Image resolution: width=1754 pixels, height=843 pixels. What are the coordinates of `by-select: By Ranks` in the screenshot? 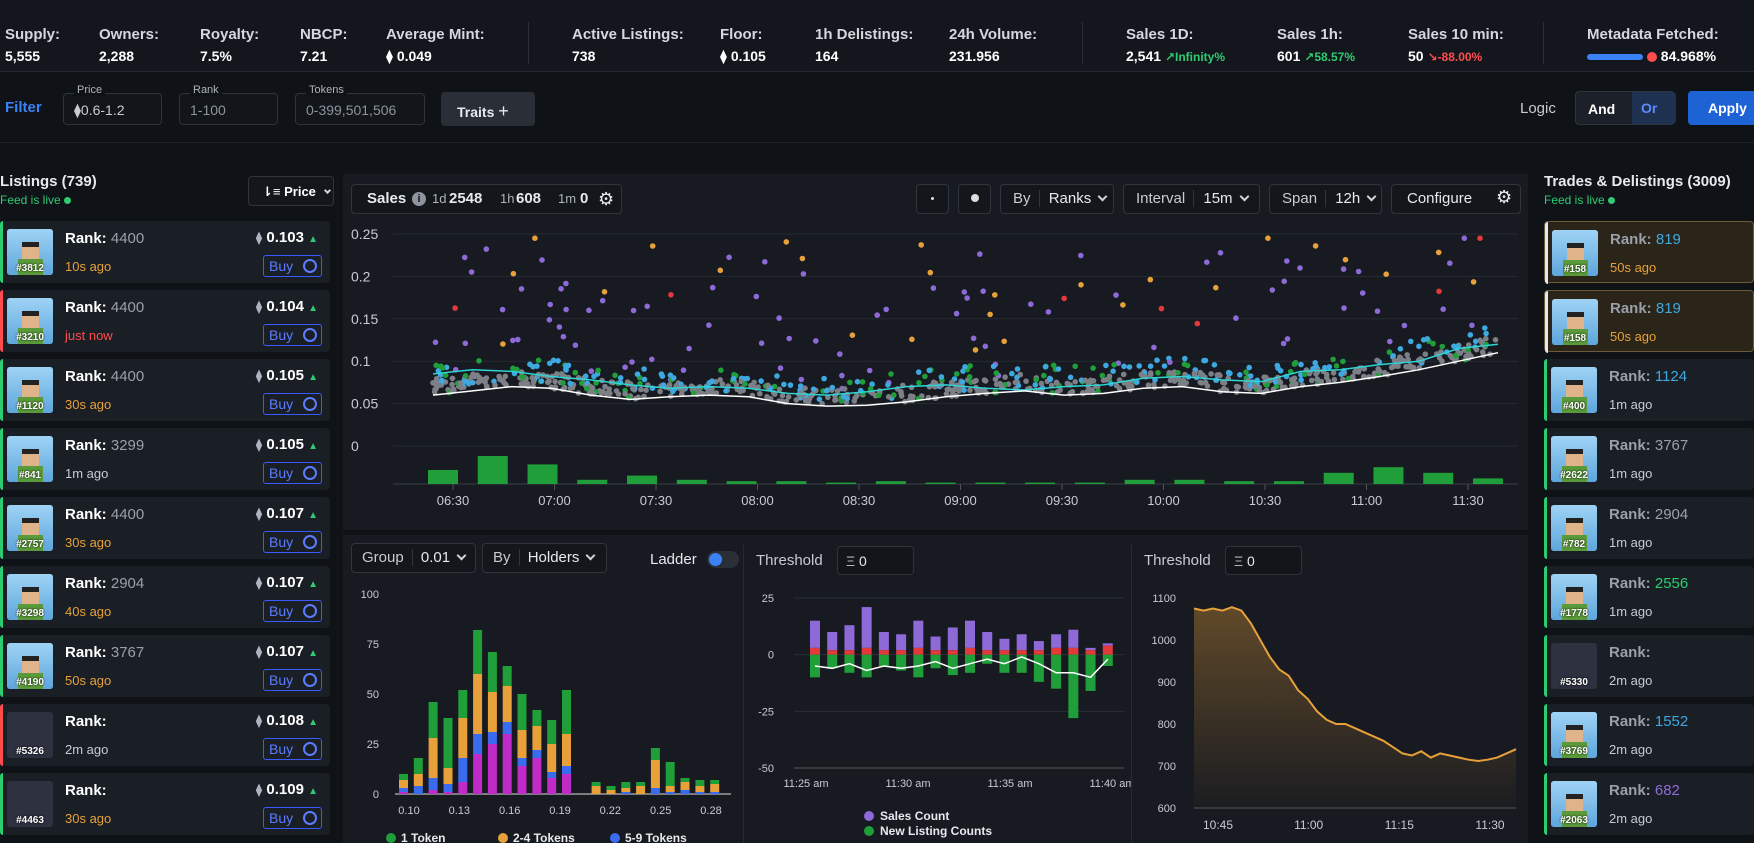 It's located at (1057, 199).